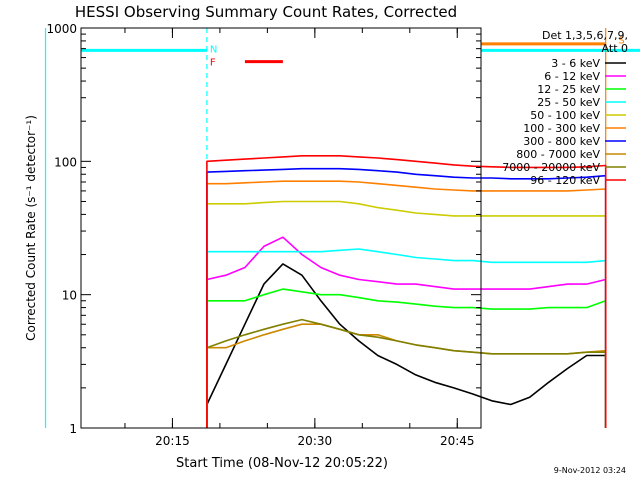  Describe the element at coordinates (213, 50) in the screenshot. I see `annotation-0: N` at that location.